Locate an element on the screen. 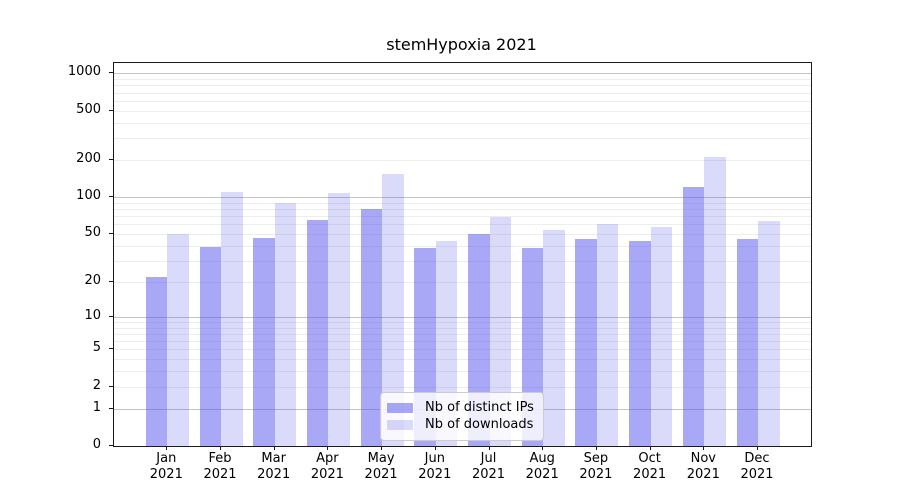  x-tick-label-jan: Jan 2021 is located at coordinates (166, 467).